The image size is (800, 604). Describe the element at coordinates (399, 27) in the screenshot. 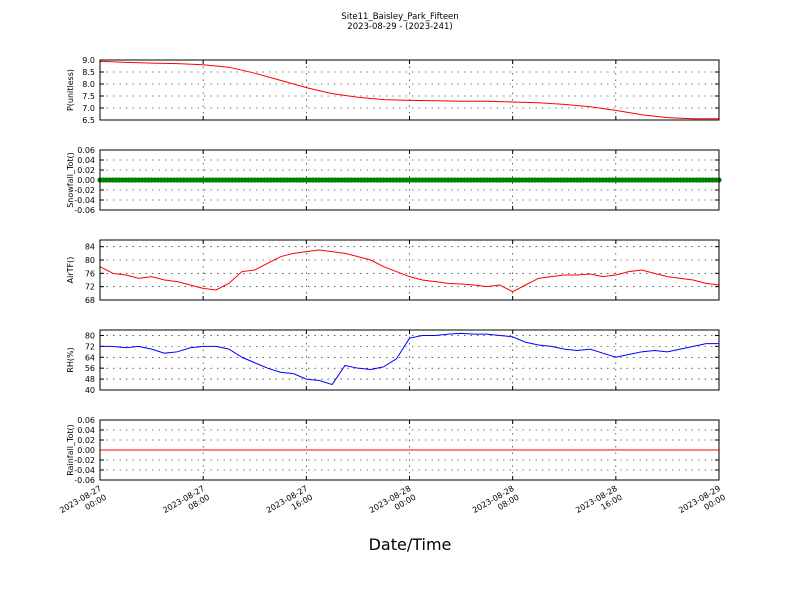

I see `chart-subtitle: 2023-08-29 - (2023-241)` at that location.